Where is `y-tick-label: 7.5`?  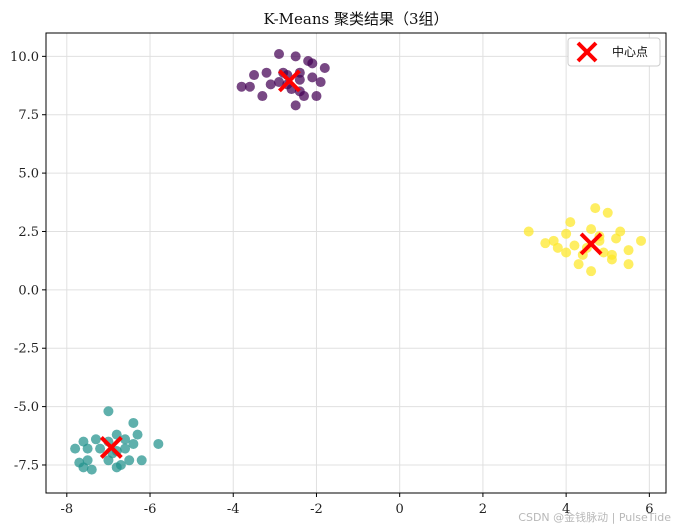 y-tick-label: 7.5 is located at coordinates (28, 115).